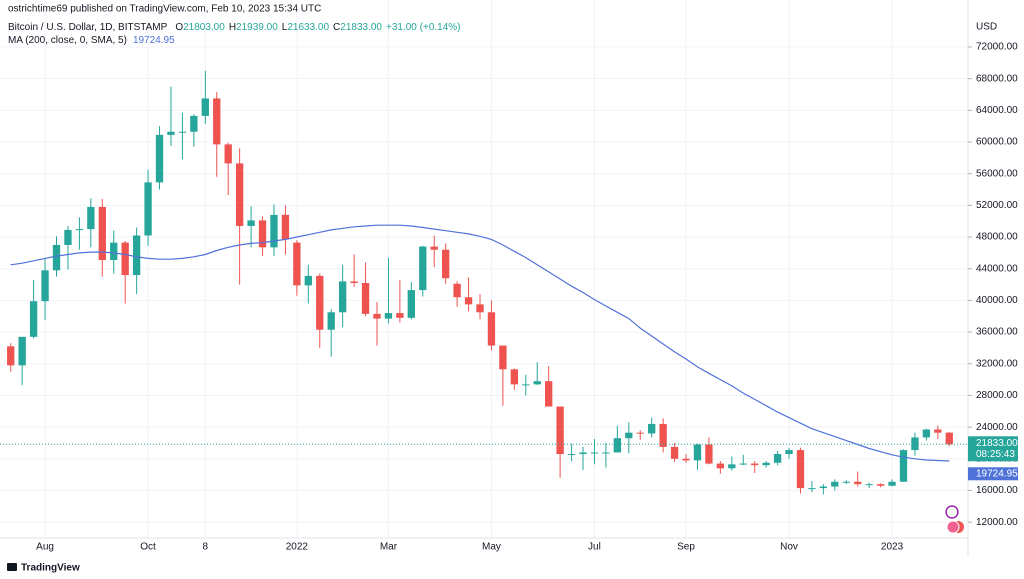 The width and height of the screenshot is (1024, 579). What do you see at coordinates (953, 527) in the screenshot?
I see `event-icon` at bounding box center [953, 527].